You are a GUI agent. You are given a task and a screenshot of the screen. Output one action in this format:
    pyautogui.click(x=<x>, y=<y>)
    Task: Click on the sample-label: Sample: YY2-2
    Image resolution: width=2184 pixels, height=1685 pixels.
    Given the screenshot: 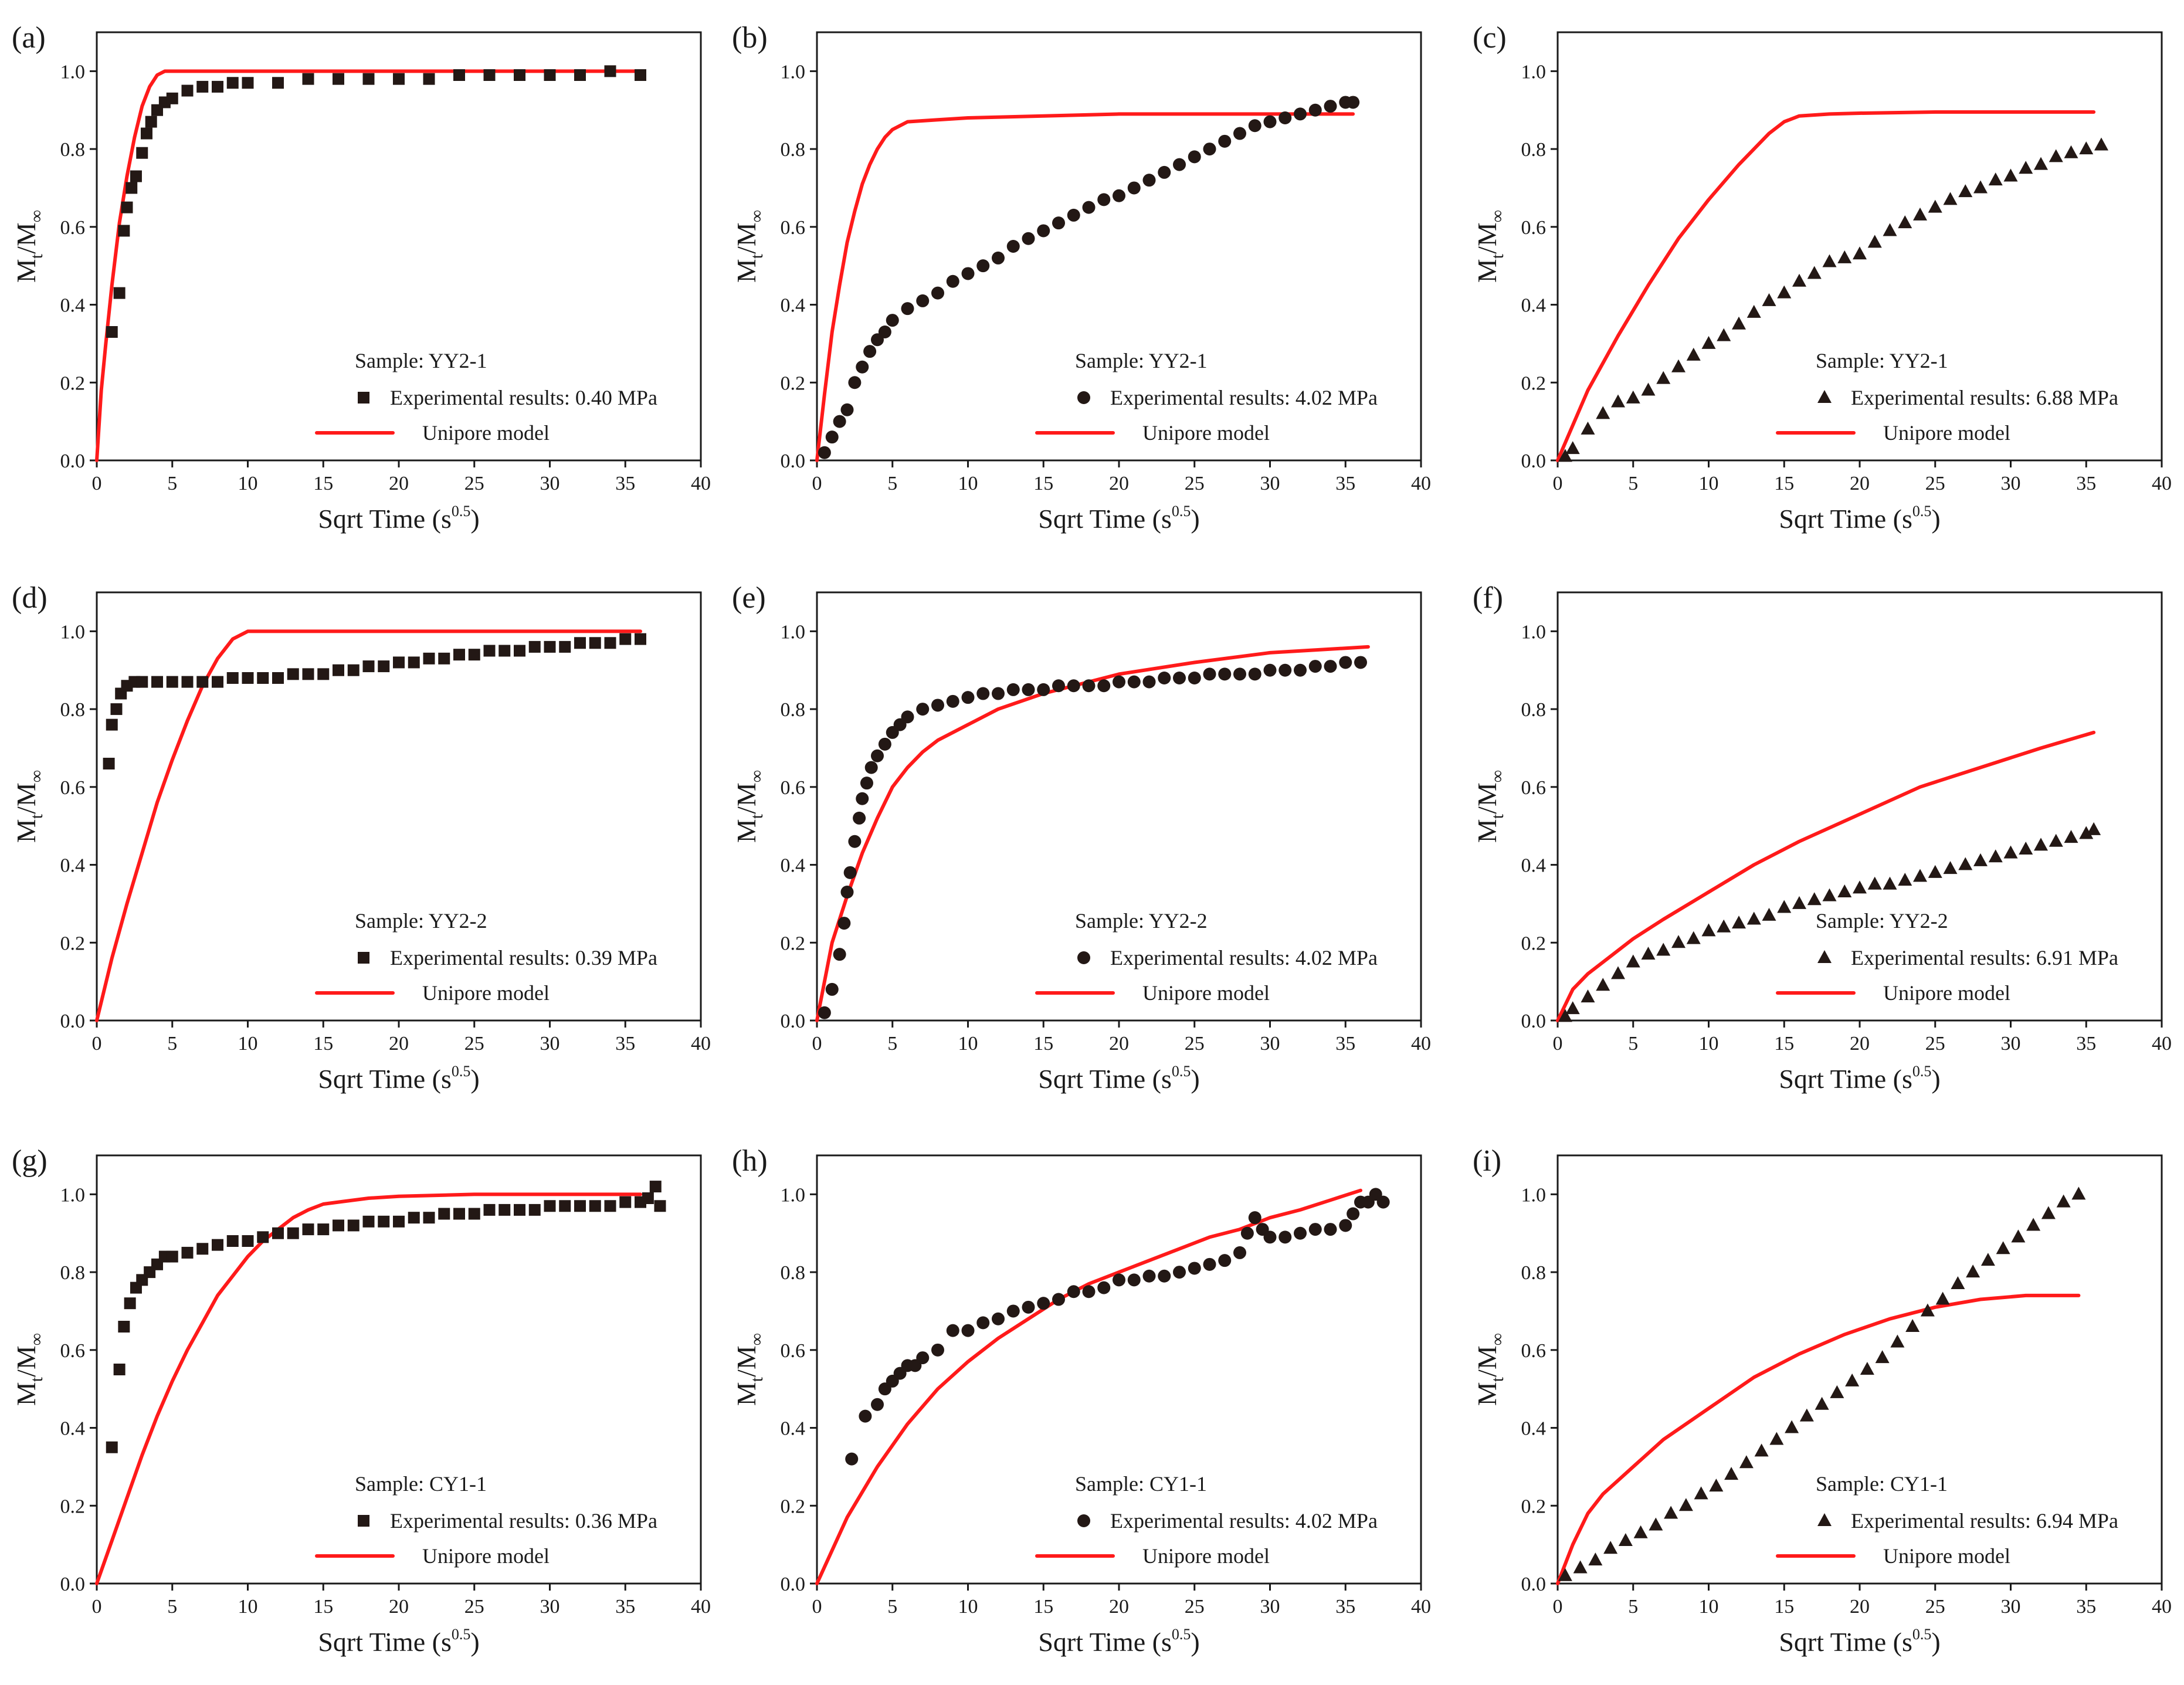 What is the action you would take?
    pyautogui.click(x=421, y=921)
    